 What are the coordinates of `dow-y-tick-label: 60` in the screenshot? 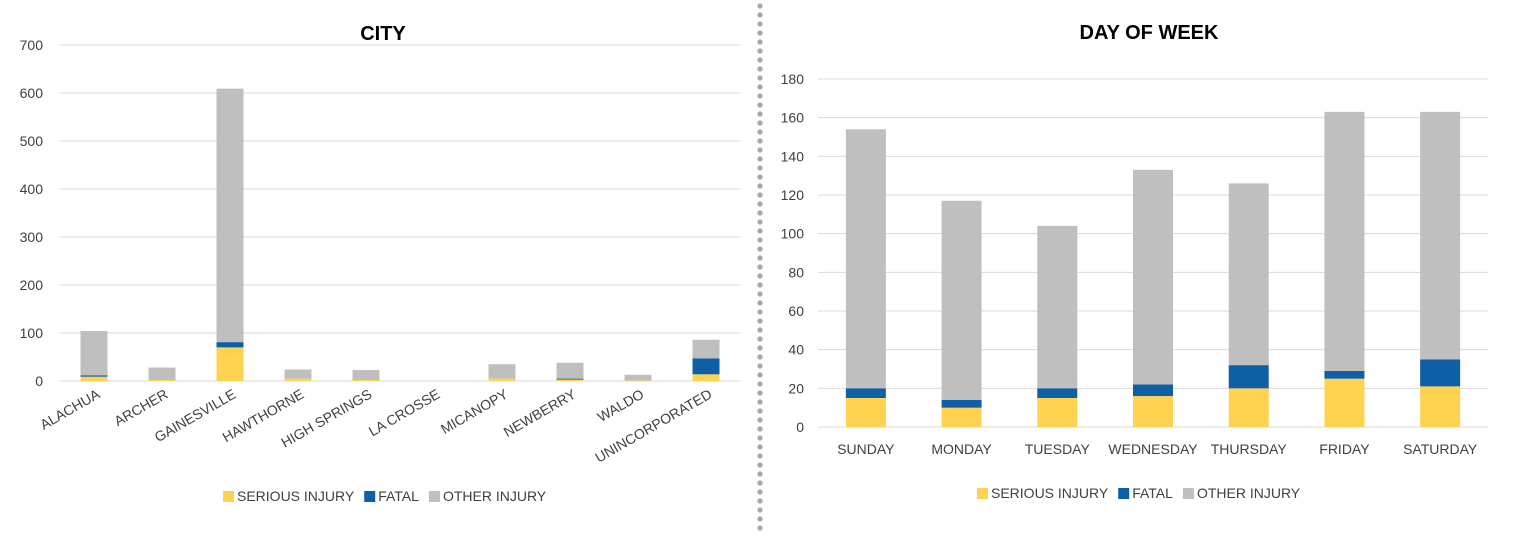 It's located at (796, 311).